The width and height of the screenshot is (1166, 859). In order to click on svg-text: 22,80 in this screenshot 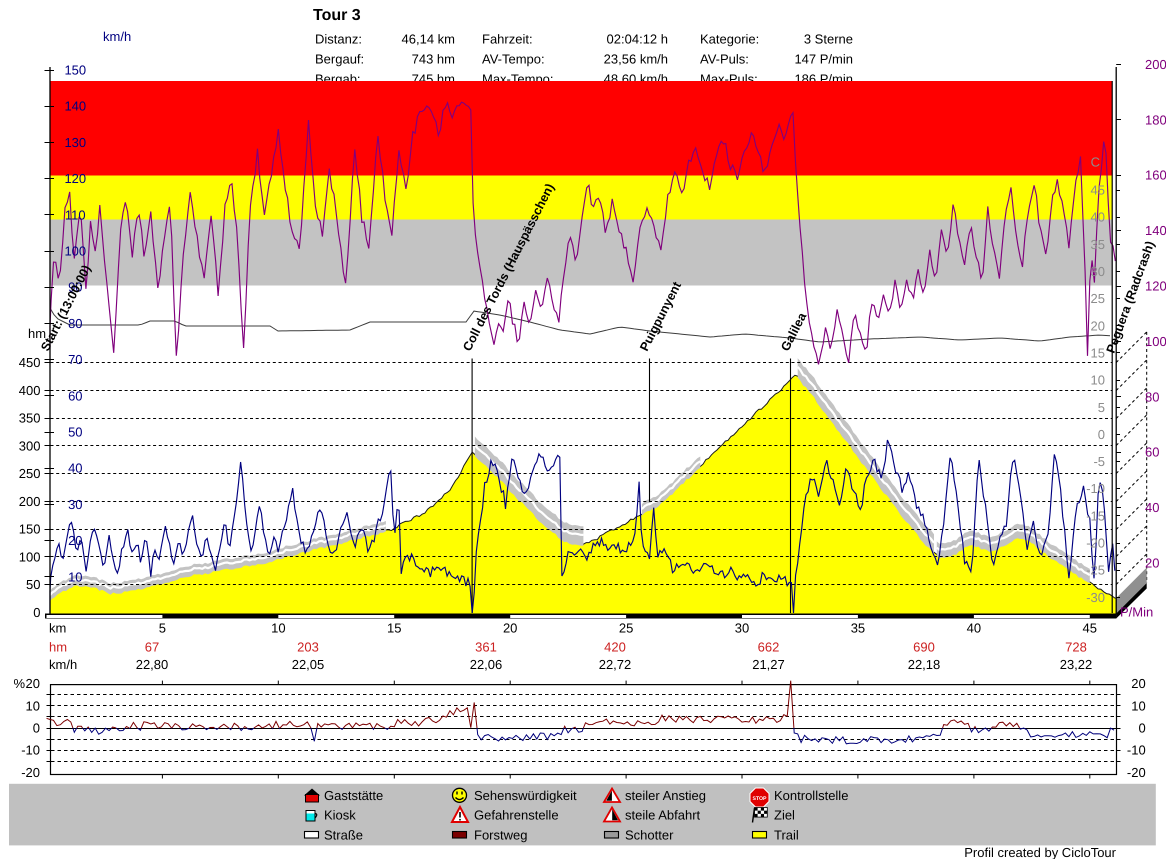, I will do `click(152, 664)`.